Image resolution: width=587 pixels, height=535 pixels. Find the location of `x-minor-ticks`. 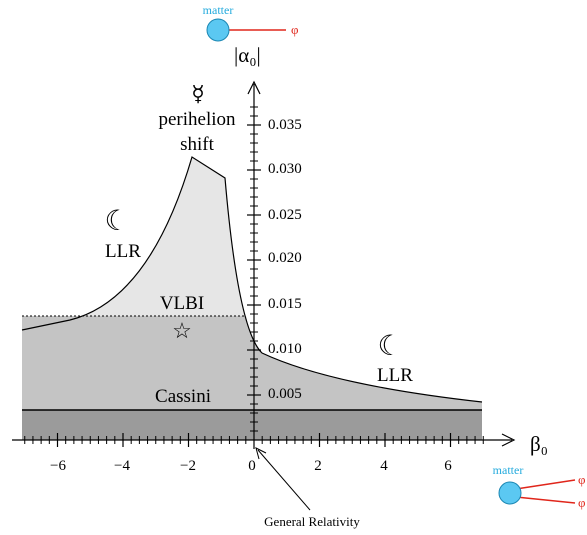

x-minor-ticks is located at coordinates (254, 440).